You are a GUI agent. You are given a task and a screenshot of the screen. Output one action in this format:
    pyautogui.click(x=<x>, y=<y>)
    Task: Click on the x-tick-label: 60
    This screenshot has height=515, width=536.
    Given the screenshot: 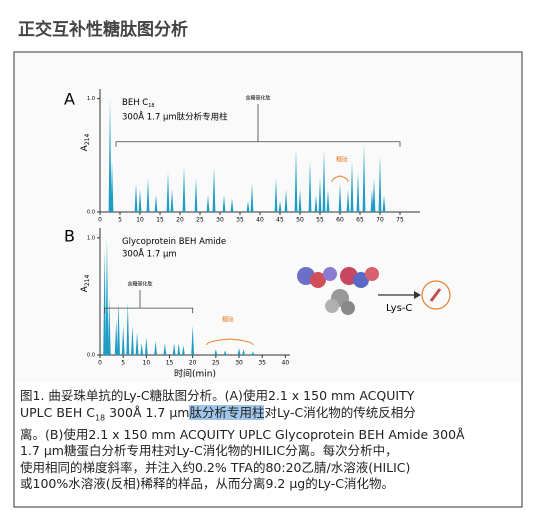 What is the action you would take?
    pyautogui.click(x=340, y=220)
    